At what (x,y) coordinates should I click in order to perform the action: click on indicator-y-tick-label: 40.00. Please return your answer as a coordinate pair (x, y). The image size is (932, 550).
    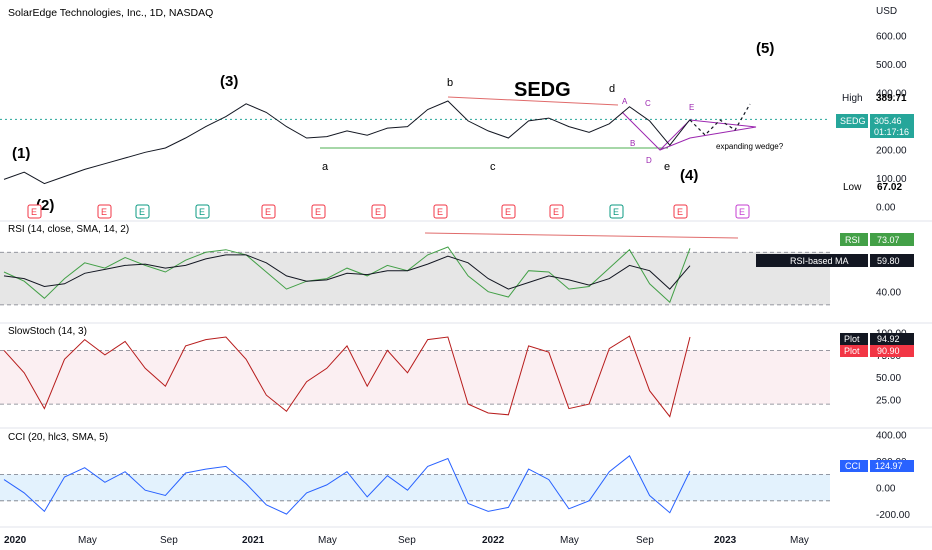
    Looking at the image, I should click on (888, 293).